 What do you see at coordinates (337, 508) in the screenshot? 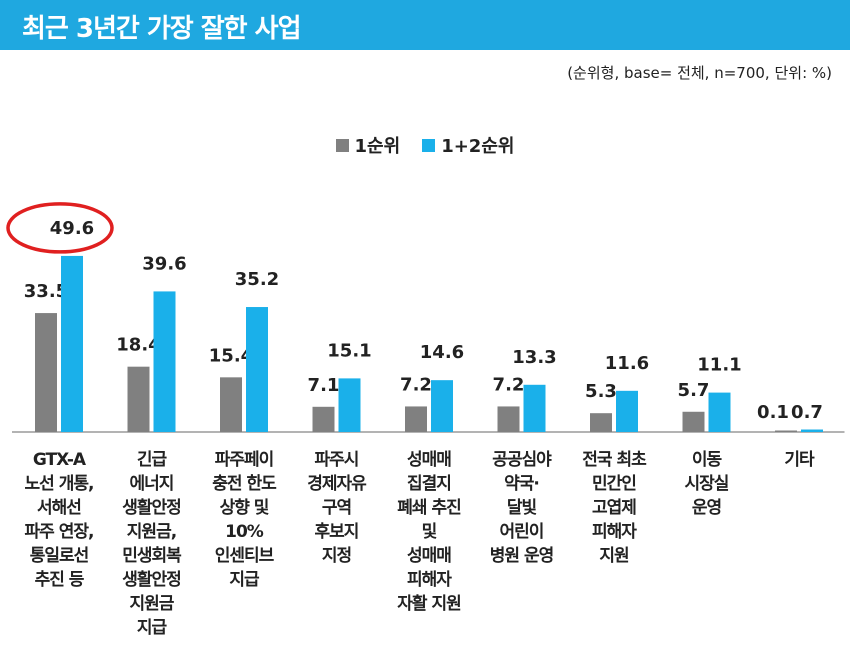
I see `category-label-3: 파주시 경제자유 구역 후보지 지정` at bounding box center [337, 508].